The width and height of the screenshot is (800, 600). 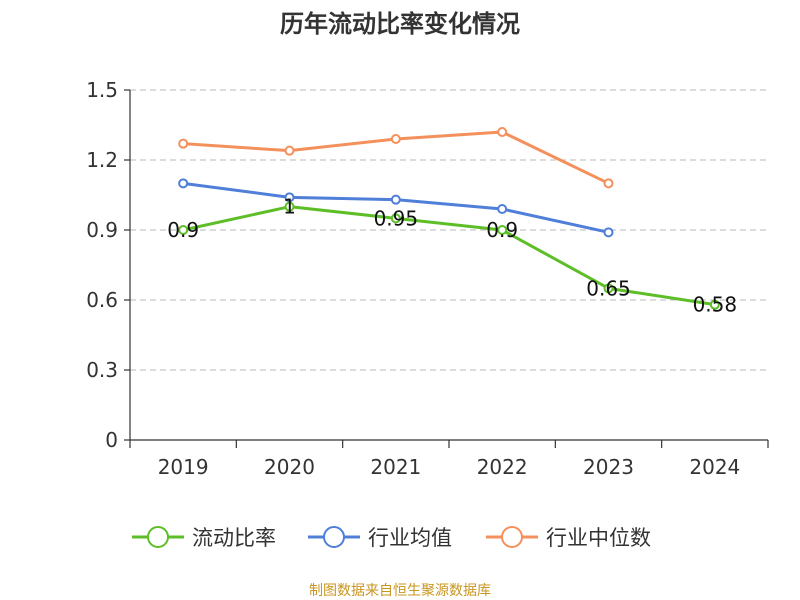 I want to click on chart-title: 历年流动比率变化情况, so click(x=400, y=24).